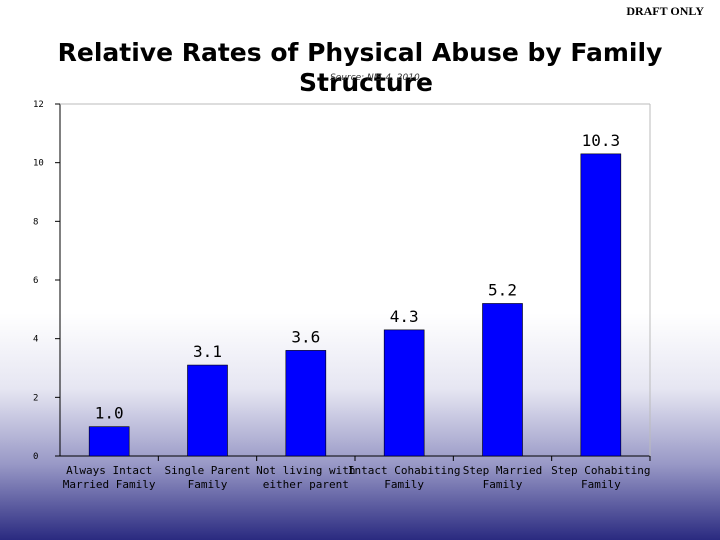 The width and height of the screenshot is (720, 540). Describe the element at coordinates (502, 289) in the screenshot. I see `bar-value-label: 5.2` at that location.